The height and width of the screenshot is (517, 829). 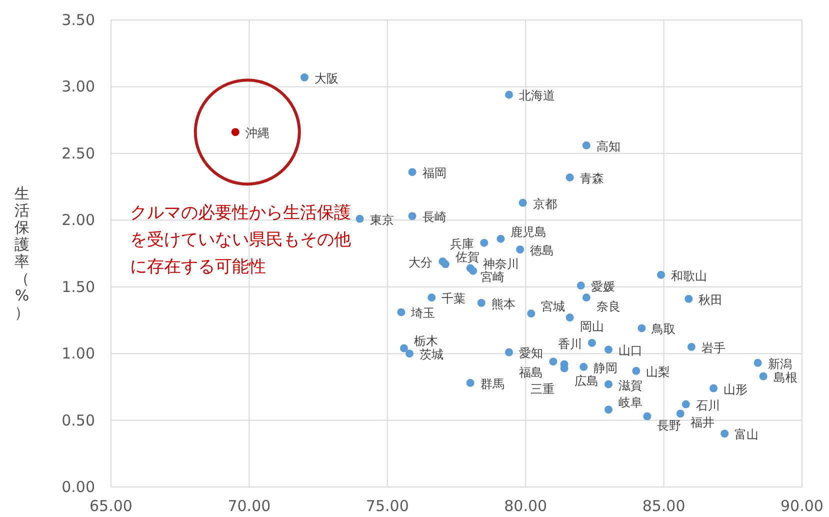 I want to click on y-tick-label: 2.50, so click(x=78, y=153).